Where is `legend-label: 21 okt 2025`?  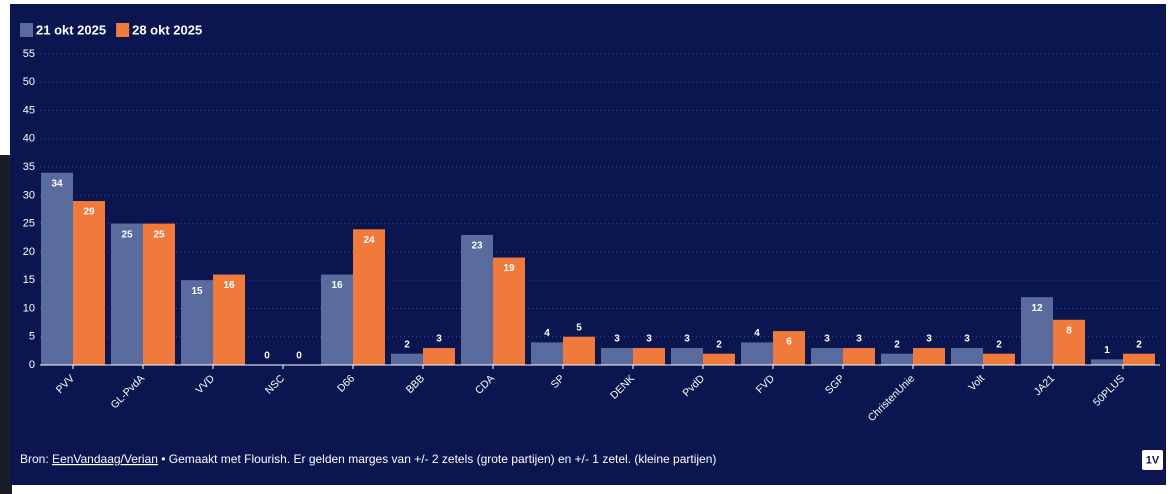 legend-label: 21 okt 2025 is located at coordinates (71, 29).